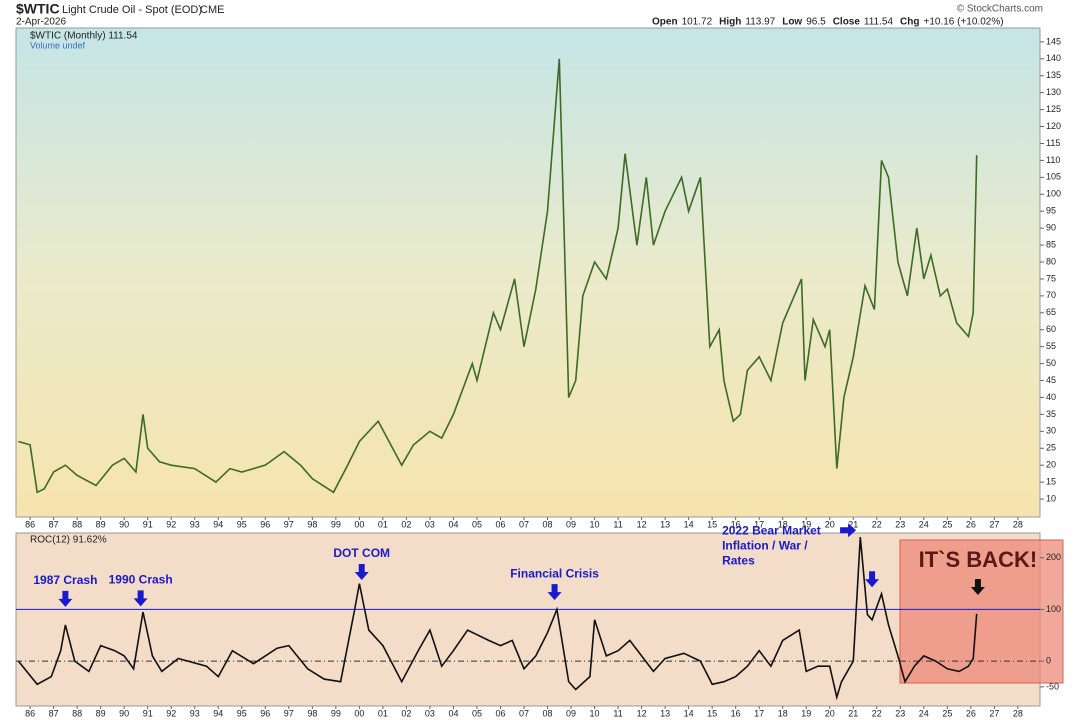  Describe the element at coordinates (218, 524) in the screenshot. I see `x-tick-label: 94` at that location.